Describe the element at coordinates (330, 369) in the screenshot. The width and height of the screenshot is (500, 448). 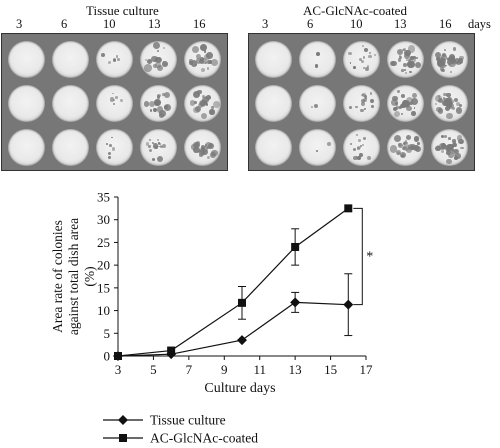
I see `x-tick-label: 15` at that location.